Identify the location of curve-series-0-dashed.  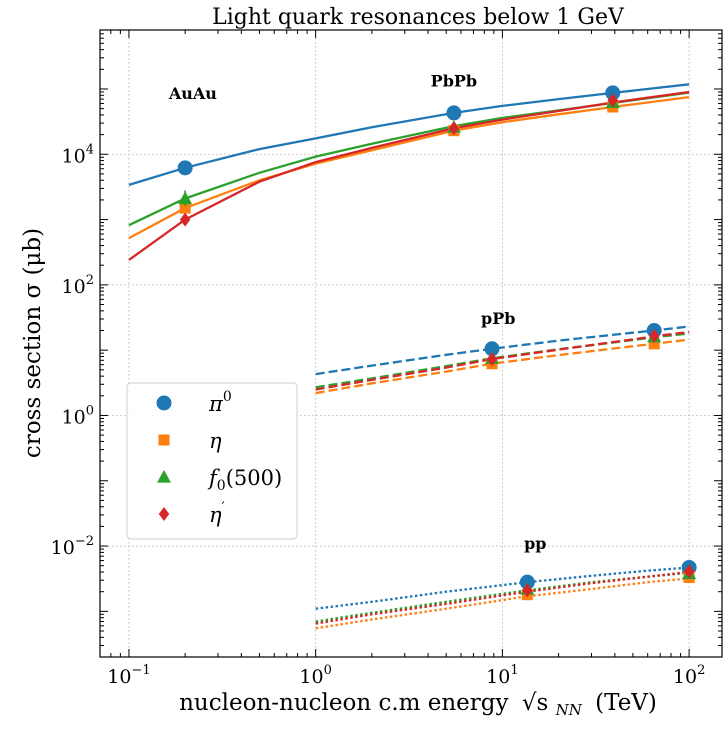
(502, 350).